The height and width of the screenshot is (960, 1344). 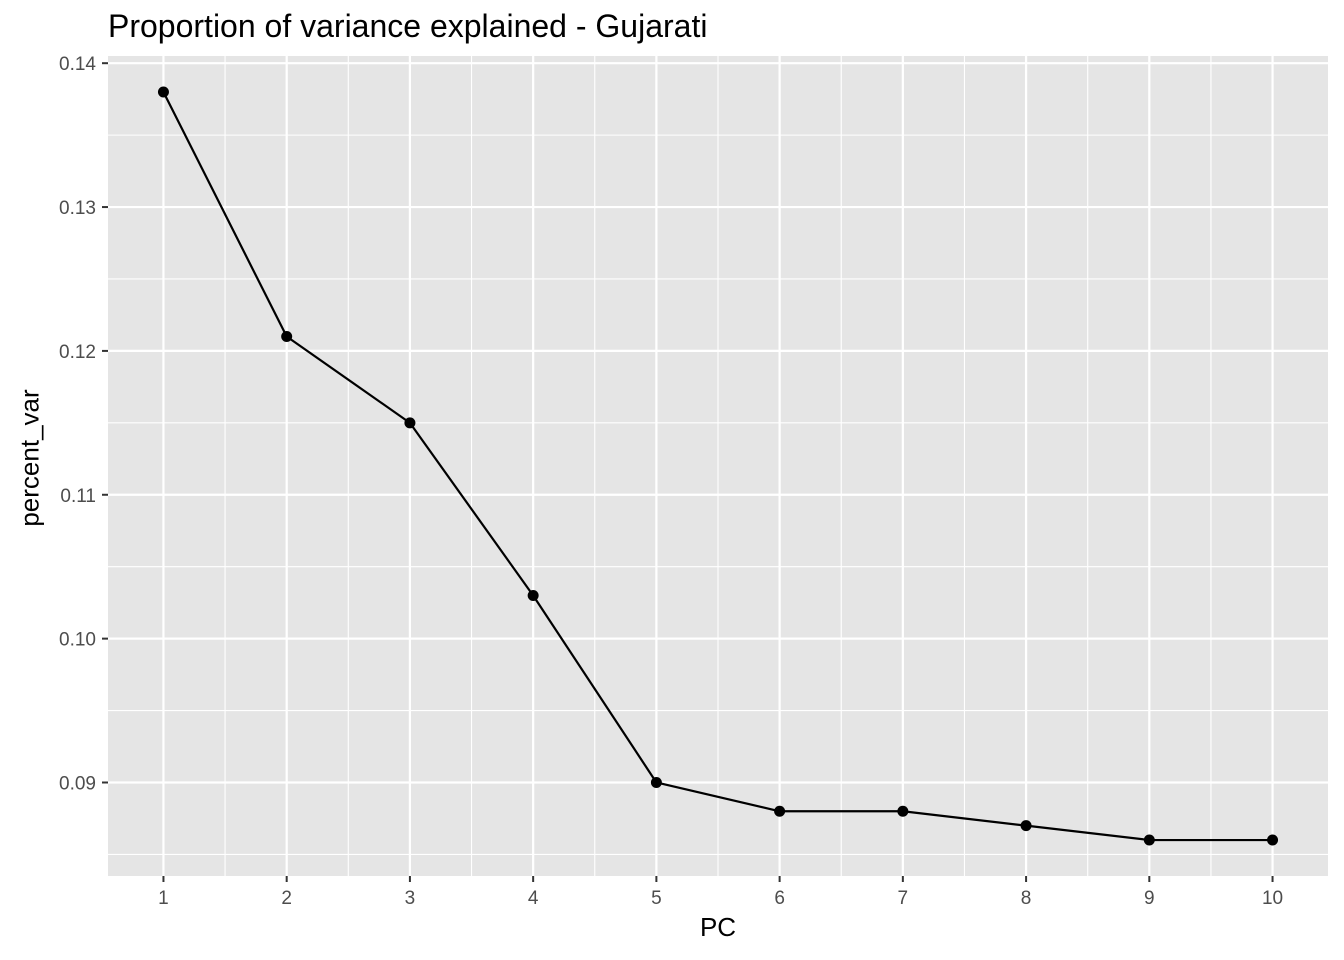 I want to click on x-tick-label: 10, so click(x=1272, y=898).